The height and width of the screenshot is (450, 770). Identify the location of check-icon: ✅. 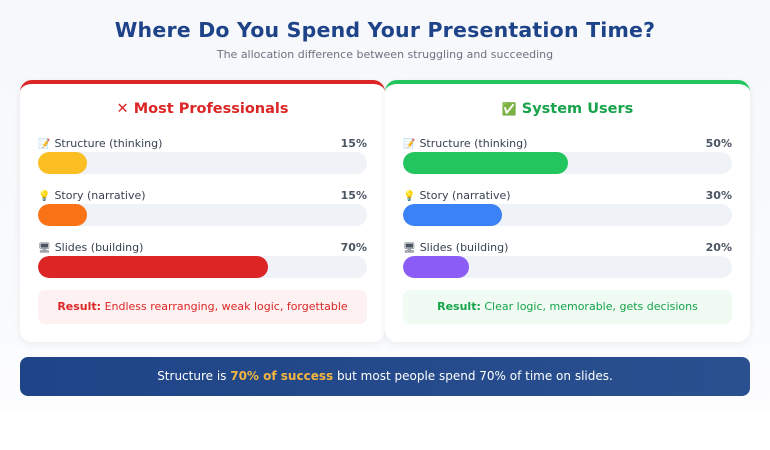
(509, 109).